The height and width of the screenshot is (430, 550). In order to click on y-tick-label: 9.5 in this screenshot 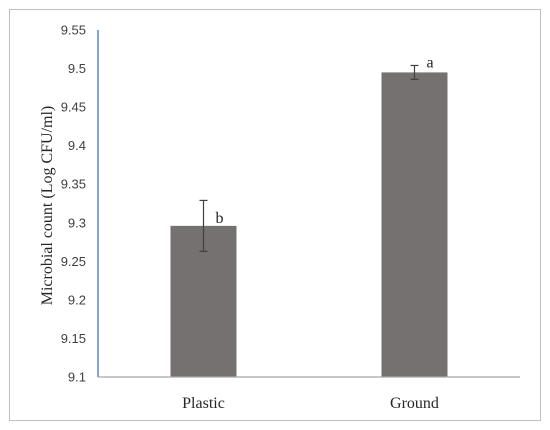, I will do `click(77, 68)`.